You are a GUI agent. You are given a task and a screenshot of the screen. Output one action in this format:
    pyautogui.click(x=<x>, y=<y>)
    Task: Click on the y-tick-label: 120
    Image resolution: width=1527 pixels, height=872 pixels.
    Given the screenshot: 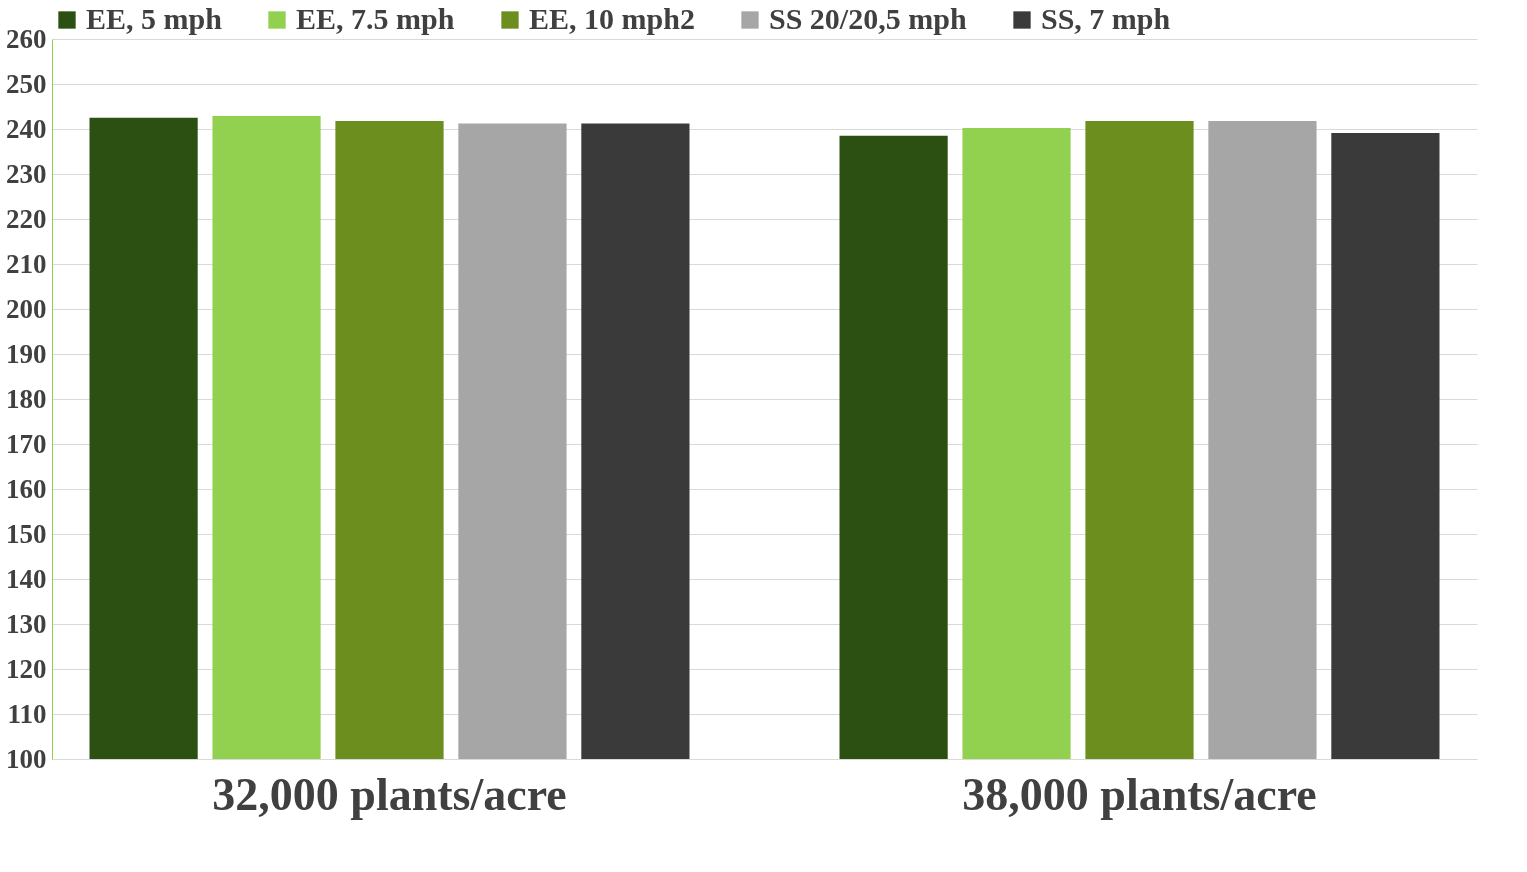 What is the action you would take?
    pyautogui.click(x=26, y=668)
    